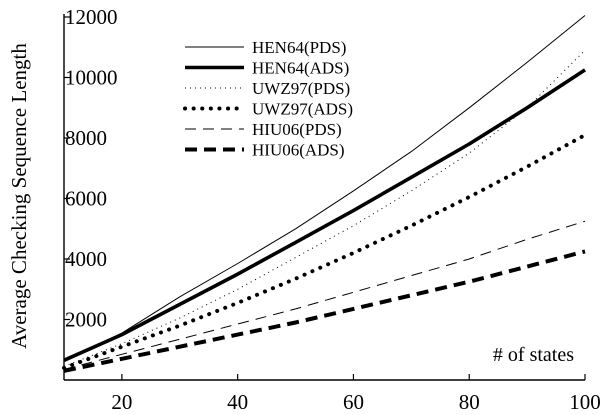  Describe the element at coordinates (86, 320) in the screenshot. I see `y-tick-label: 2000` at that location.